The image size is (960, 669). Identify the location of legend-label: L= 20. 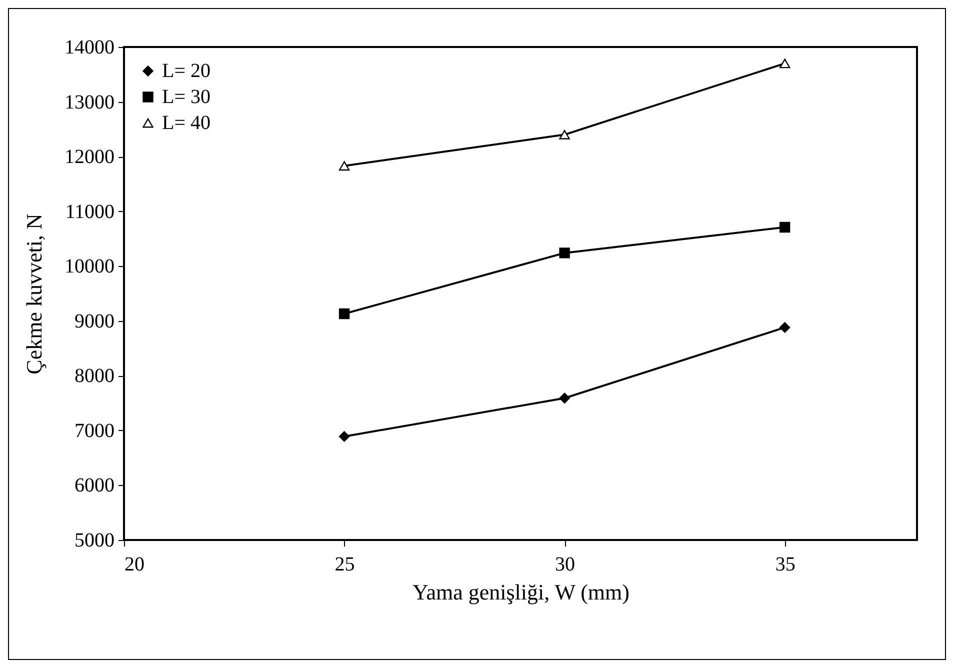
(186, 71).